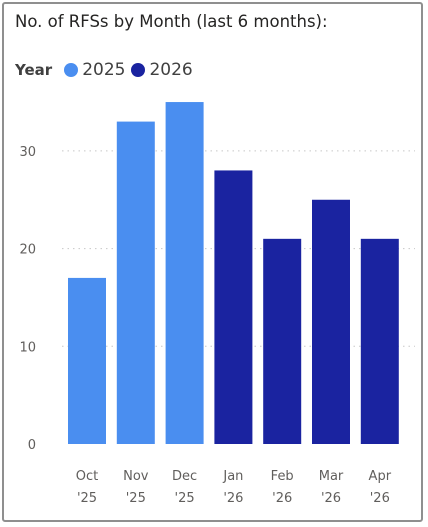  What do you see at coordinates (71, 70) in the screenshot?
I see `legend-swatch-2025` at bounding box center [71, 70].